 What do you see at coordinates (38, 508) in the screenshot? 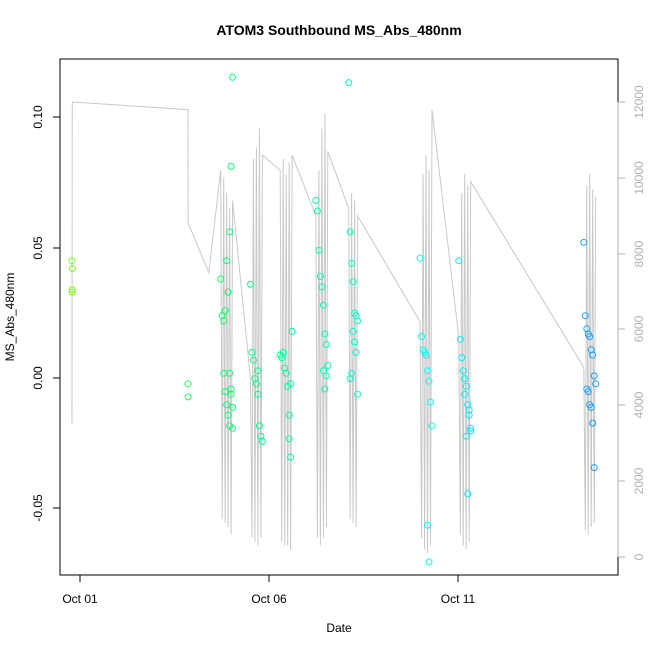
I see `y-tick-label: -0.05` at bounding box center [38, 508].